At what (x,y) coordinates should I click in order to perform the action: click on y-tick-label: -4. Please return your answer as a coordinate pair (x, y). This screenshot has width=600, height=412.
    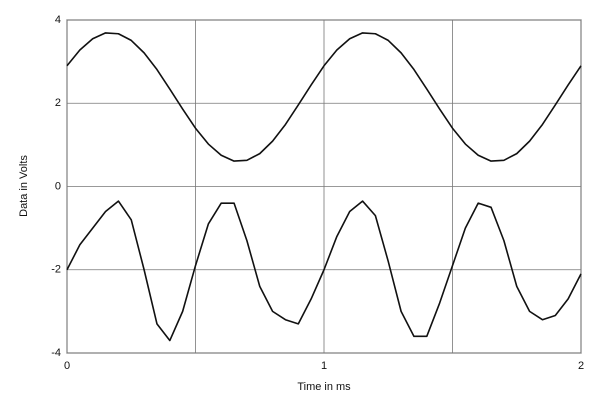
    Looking at the image, I should click on (56, 353).